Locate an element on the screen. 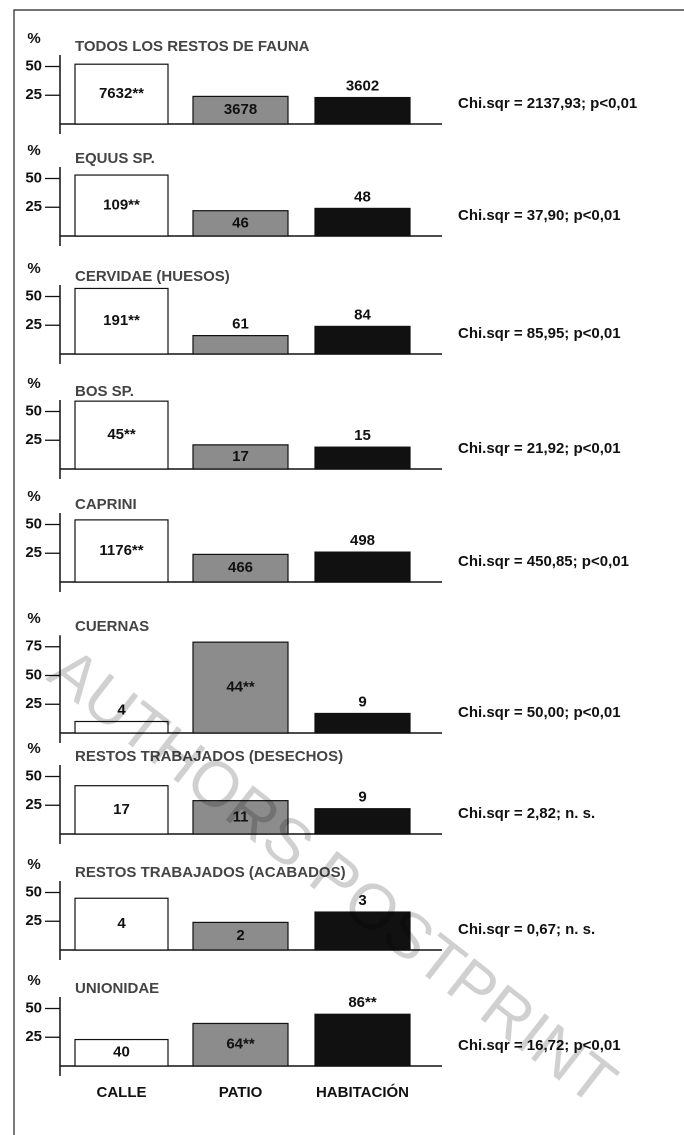 This screenshot has height=1135, width=684. panel-title: CERVIDAE (HUESOS) is located at coordinates (152, 276).